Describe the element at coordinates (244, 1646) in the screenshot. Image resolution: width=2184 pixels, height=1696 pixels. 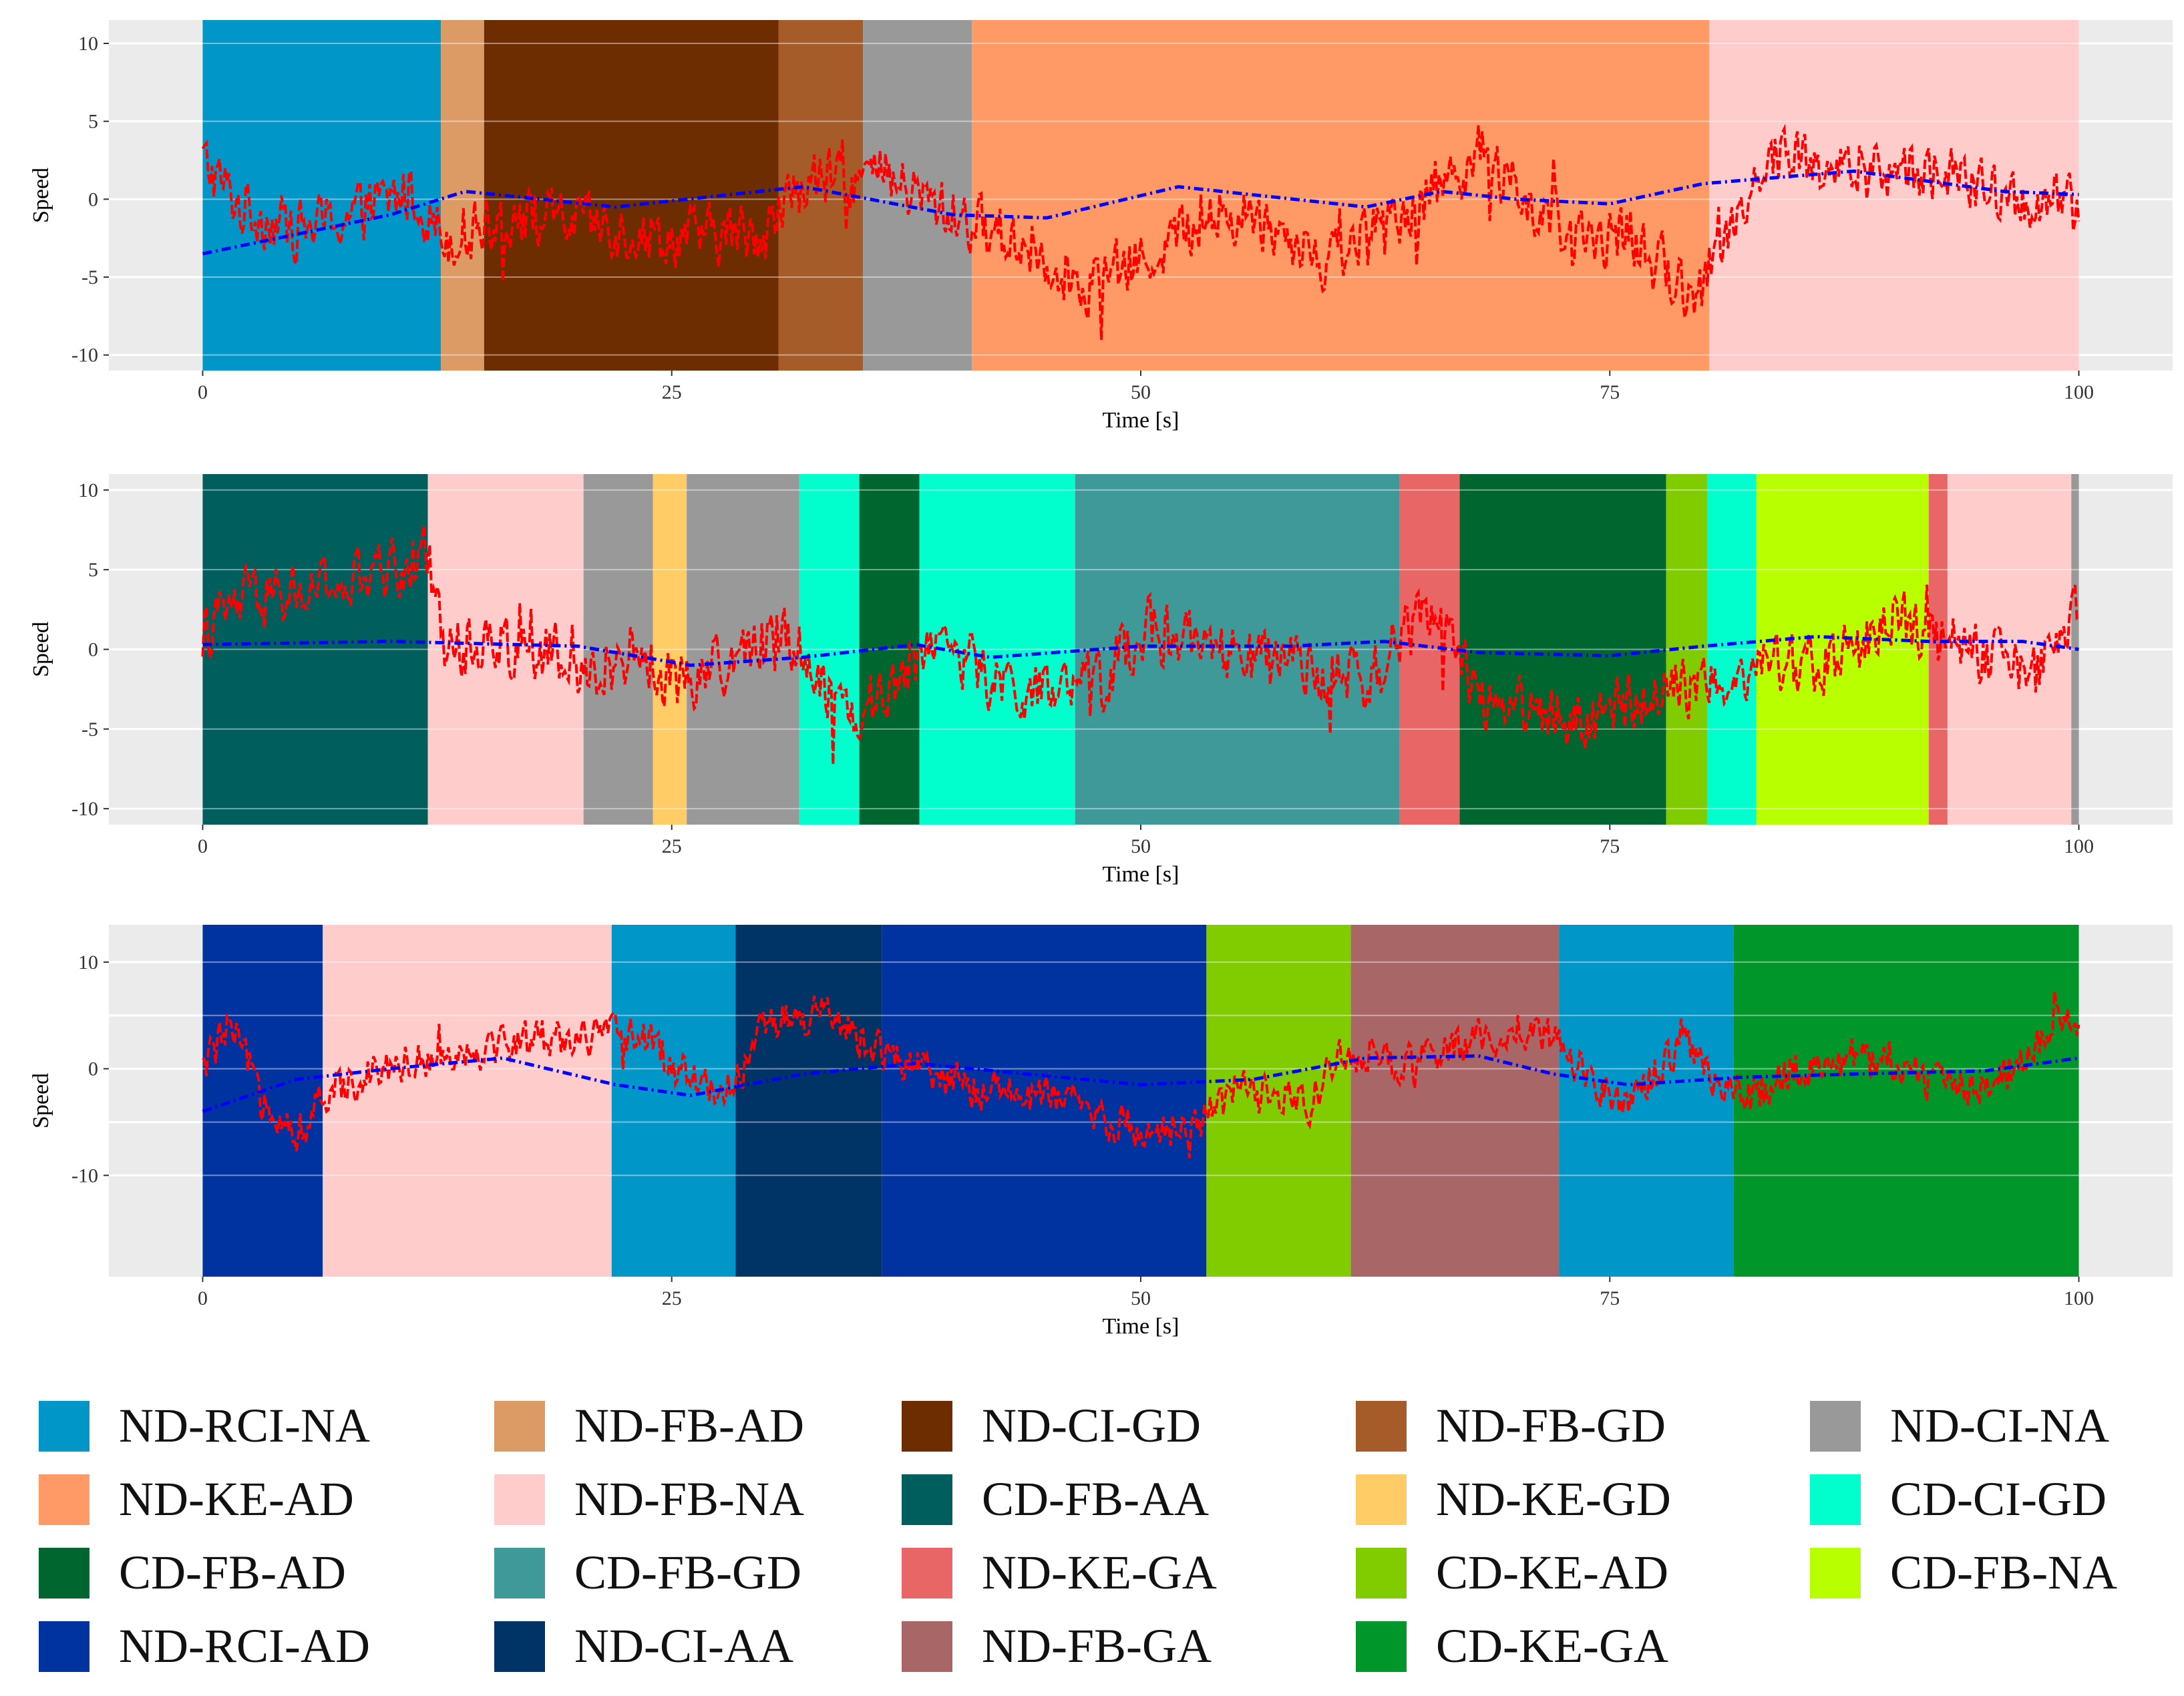
I see `legend-label: ND-RCI-AD` at that location.